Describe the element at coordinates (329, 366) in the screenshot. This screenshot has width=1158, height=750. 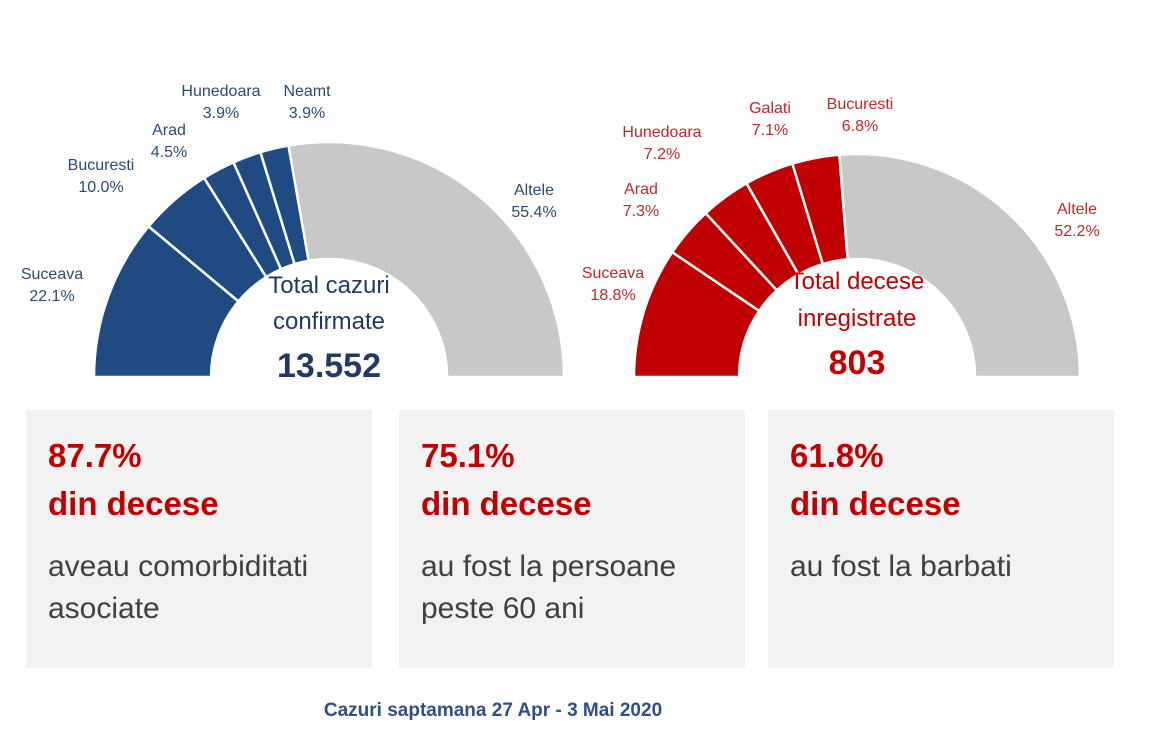
I see `center-total-value: 13.552` at that location.